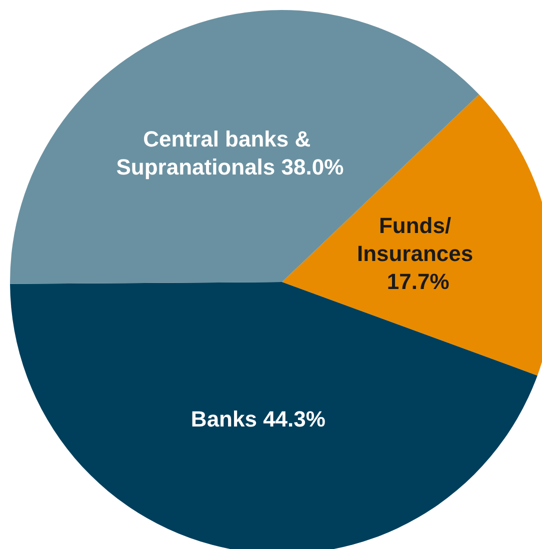 Image resolution: width=542 pixels, height=549 pixels. Describe the element at coordinates (230, 153) in the screenshot. I see `slice-label: Central banks & Supranationals 38.0%` at that location.